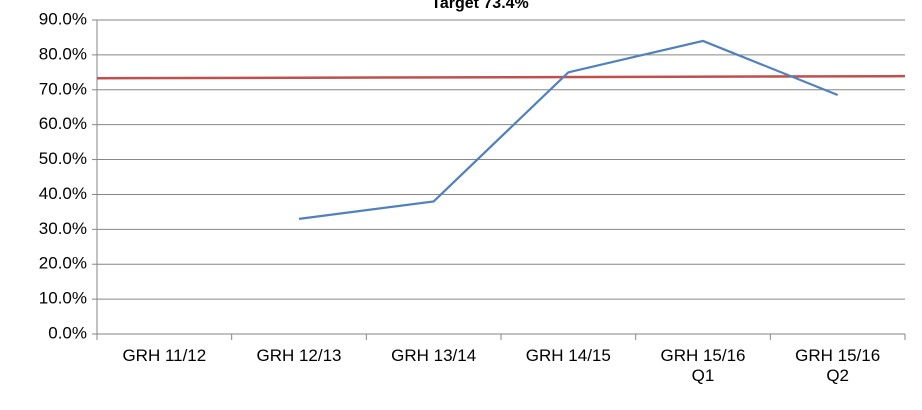 This screenshot has width=922, height=410. What do you see at coordinates (63, 123) in the screenshot?
I see `y-tick-label: 60.0%` at bounding box center [63, 123].